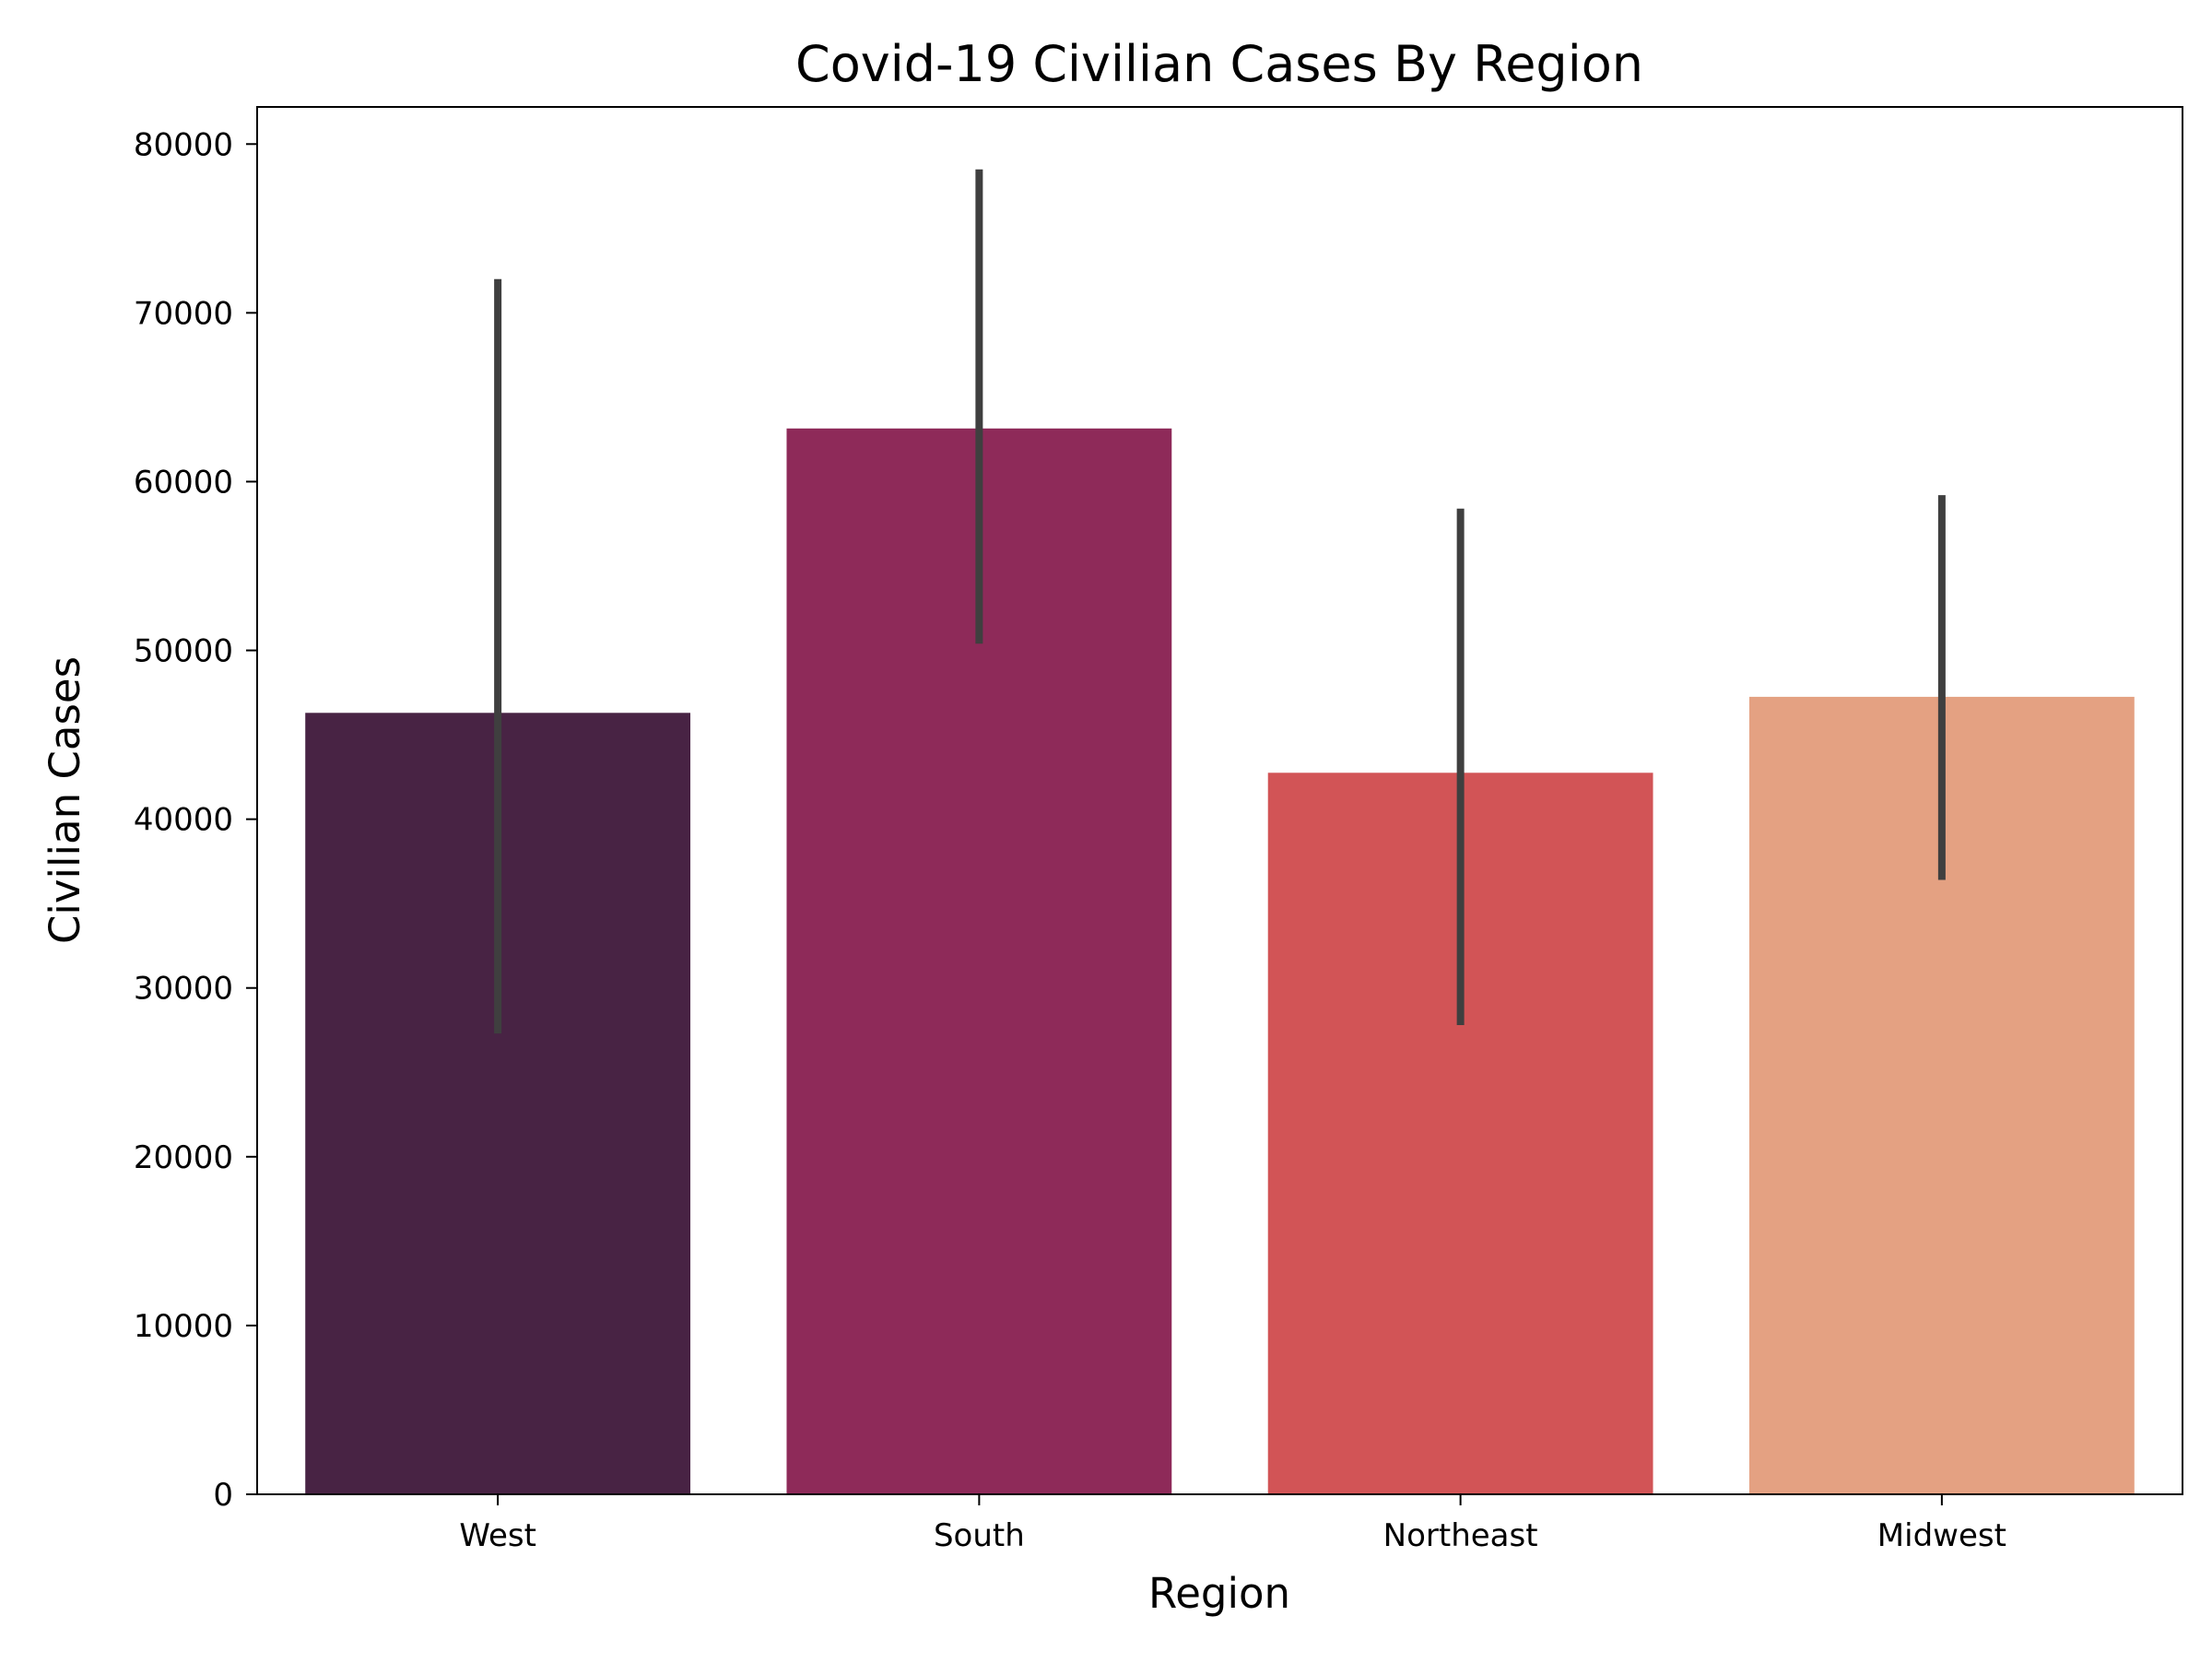  What do you see at coordinates (183, 651) in the screenshot?
I see `y-tick-label: 50000` at bounding box center [183, 651].